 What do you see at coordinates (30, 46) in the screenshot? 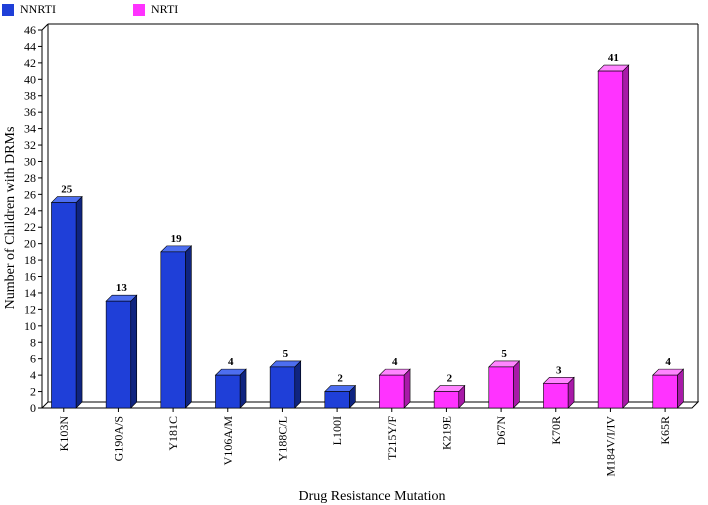
I see `y-tick-label: 44` at bounding box center [30, 46].